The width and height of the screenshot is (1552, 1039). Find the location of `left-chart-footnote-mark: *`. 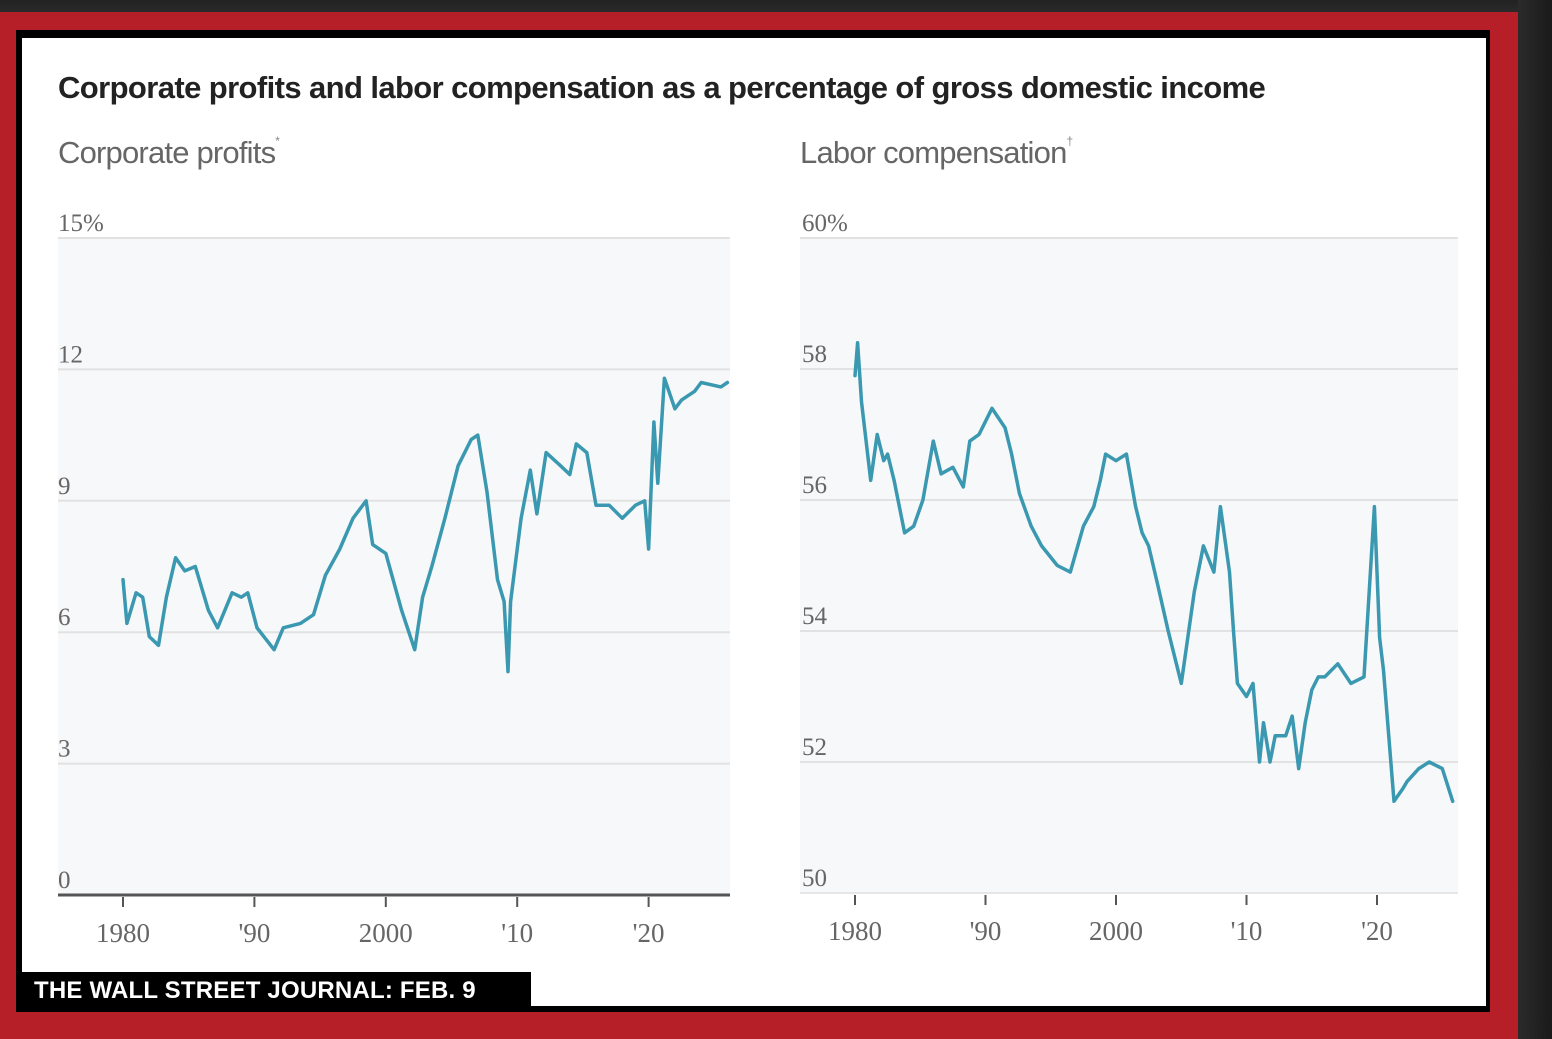

left-chart-footnote-mark: * is located at coordinates (277, 141).